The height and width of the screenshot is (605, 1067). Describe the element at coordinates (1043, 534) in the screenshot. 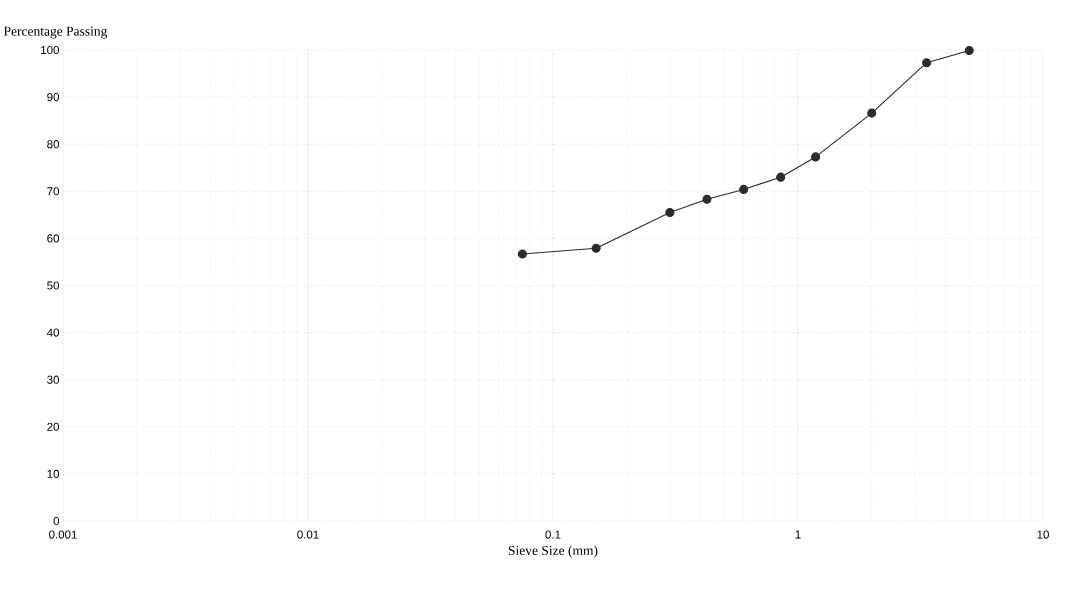

I see `x-tick-label: 10` at that location.